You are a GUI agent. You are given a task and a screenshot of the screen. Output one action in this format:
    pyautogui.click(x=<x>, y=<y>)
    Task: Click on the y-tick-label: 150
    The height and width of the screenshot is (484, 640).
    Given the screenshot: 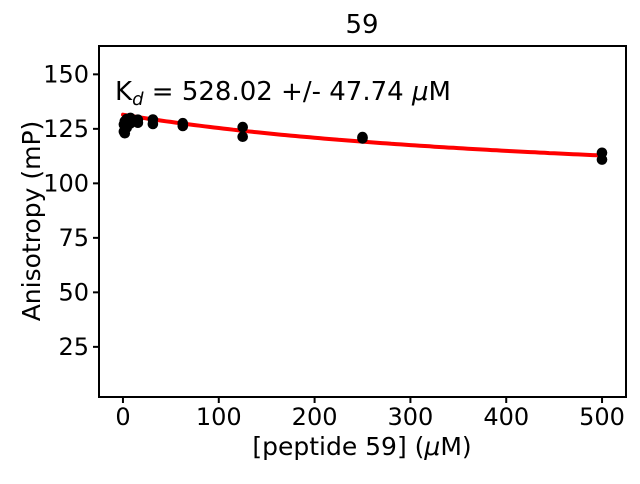 What is the action you would take?
    pyautogui.click(x=66, y=74)
    